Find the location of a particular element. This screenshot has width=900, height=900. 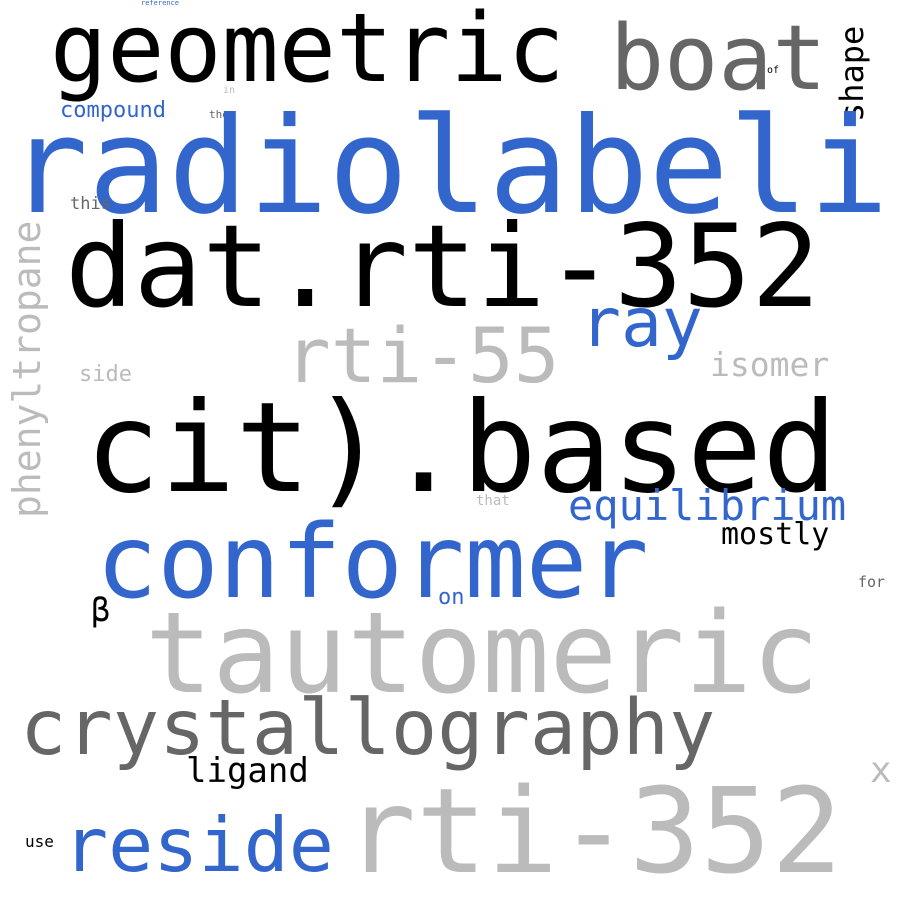

word-isomer: isomer is located at coordinates (770, 364).